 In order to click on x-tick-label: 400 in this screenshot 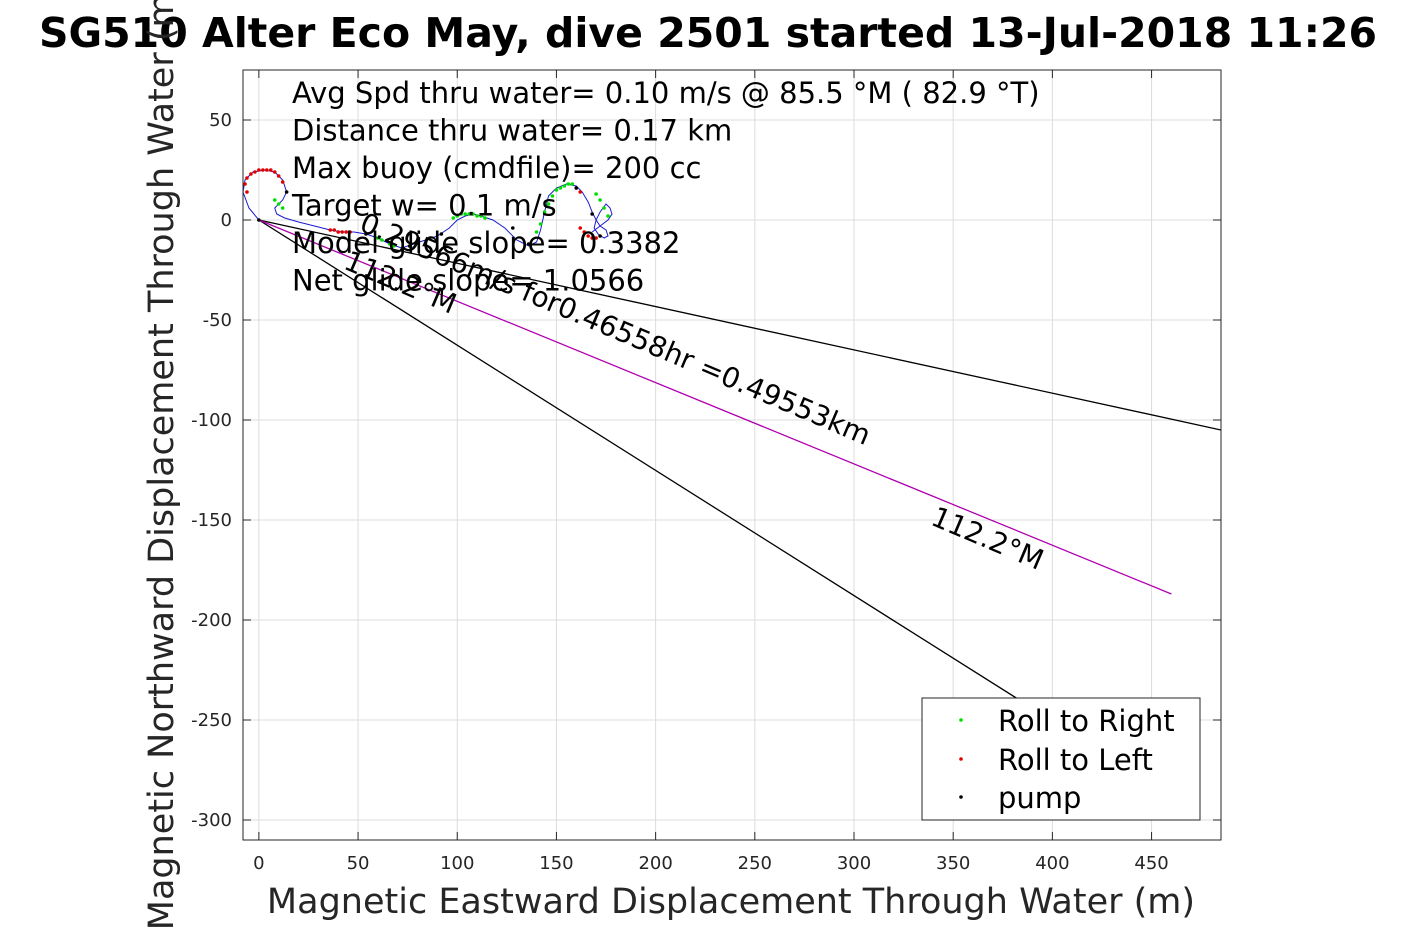, I will do `click(1052, 863)`.